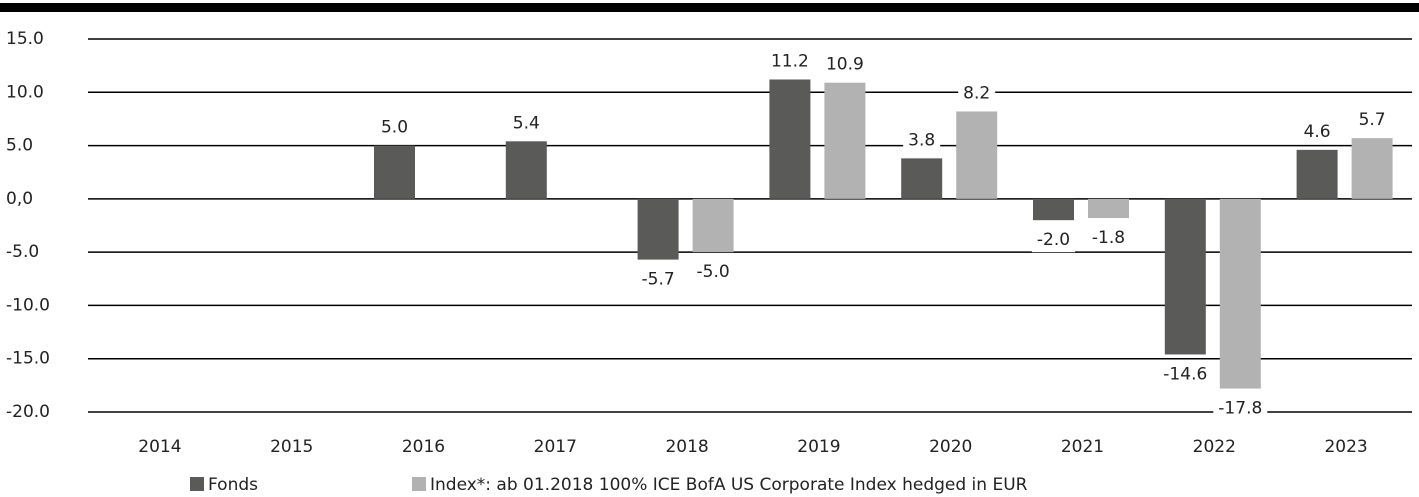 This screenshot has height=497, width=1419. Describe the element at coordinates (423, 447) in the screenshot. I see `x-tick-label: 2016` at that location.